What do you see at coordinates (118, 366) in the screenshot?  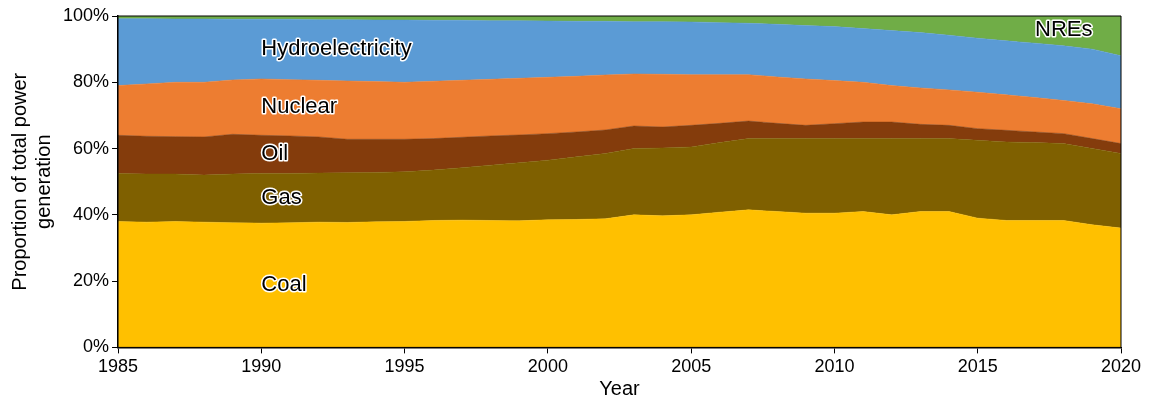 I see `x-tick-label: 1985` at bounding box center [118, 366].